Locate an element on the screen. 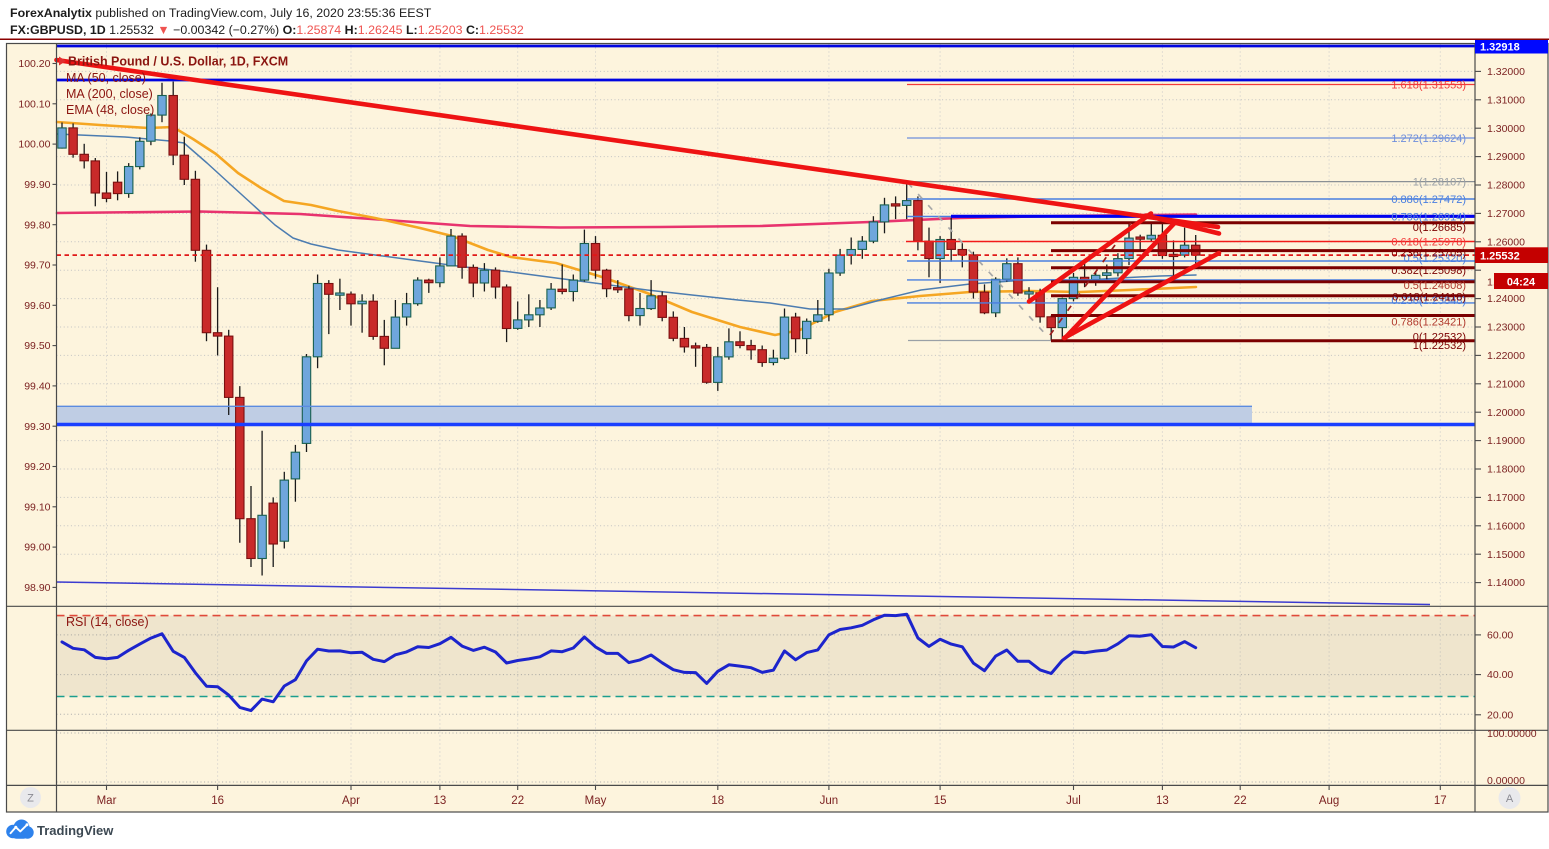 The height and width of the screenshot is (849, 1549). svg-text: 0.618(1.24118) is located at coordinates (1429, 298).